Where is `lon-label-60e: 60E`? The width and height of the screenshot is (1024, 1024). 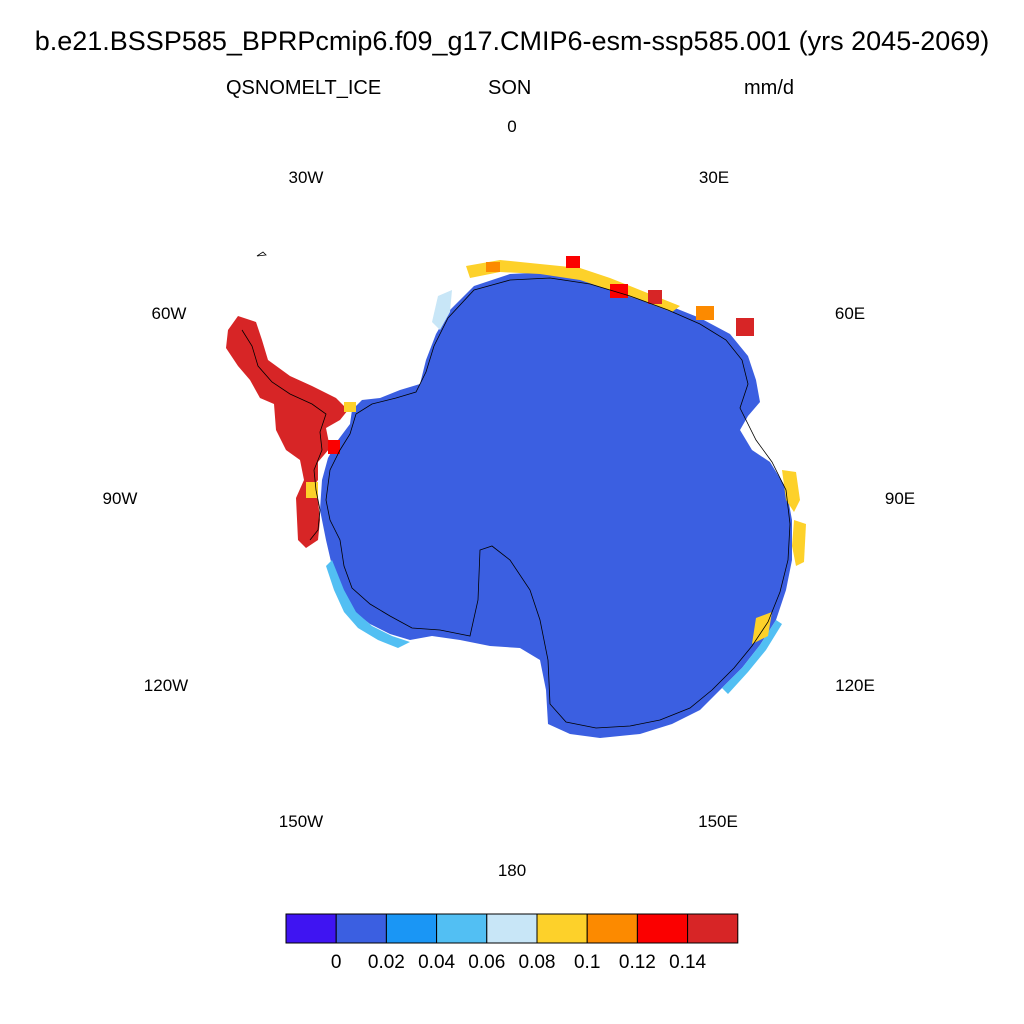 lon-label-60e: 60E is located at coordinates (850, 313).